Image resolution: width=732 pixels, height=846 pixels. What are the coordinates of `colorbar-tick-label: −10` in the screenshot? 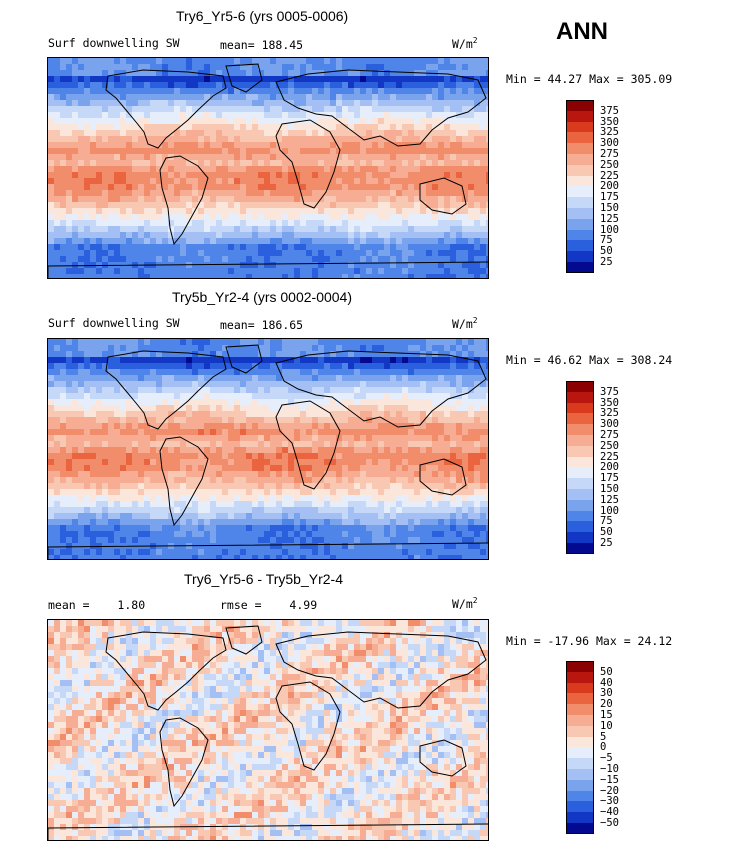 It's located at (609, 769).